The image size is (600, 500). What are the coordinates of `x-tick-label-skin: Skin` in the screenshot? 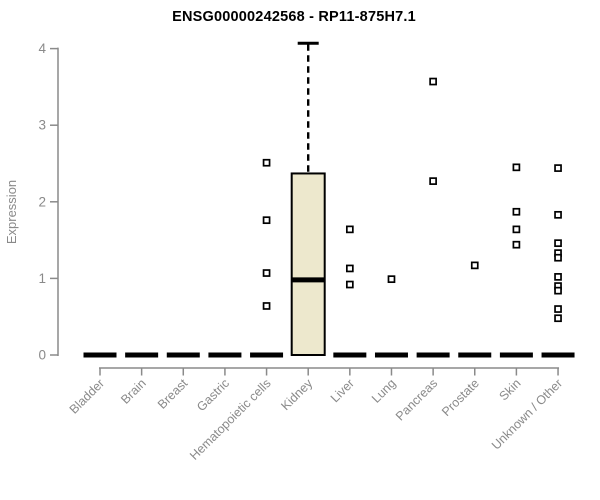 It's located at (509, 389).